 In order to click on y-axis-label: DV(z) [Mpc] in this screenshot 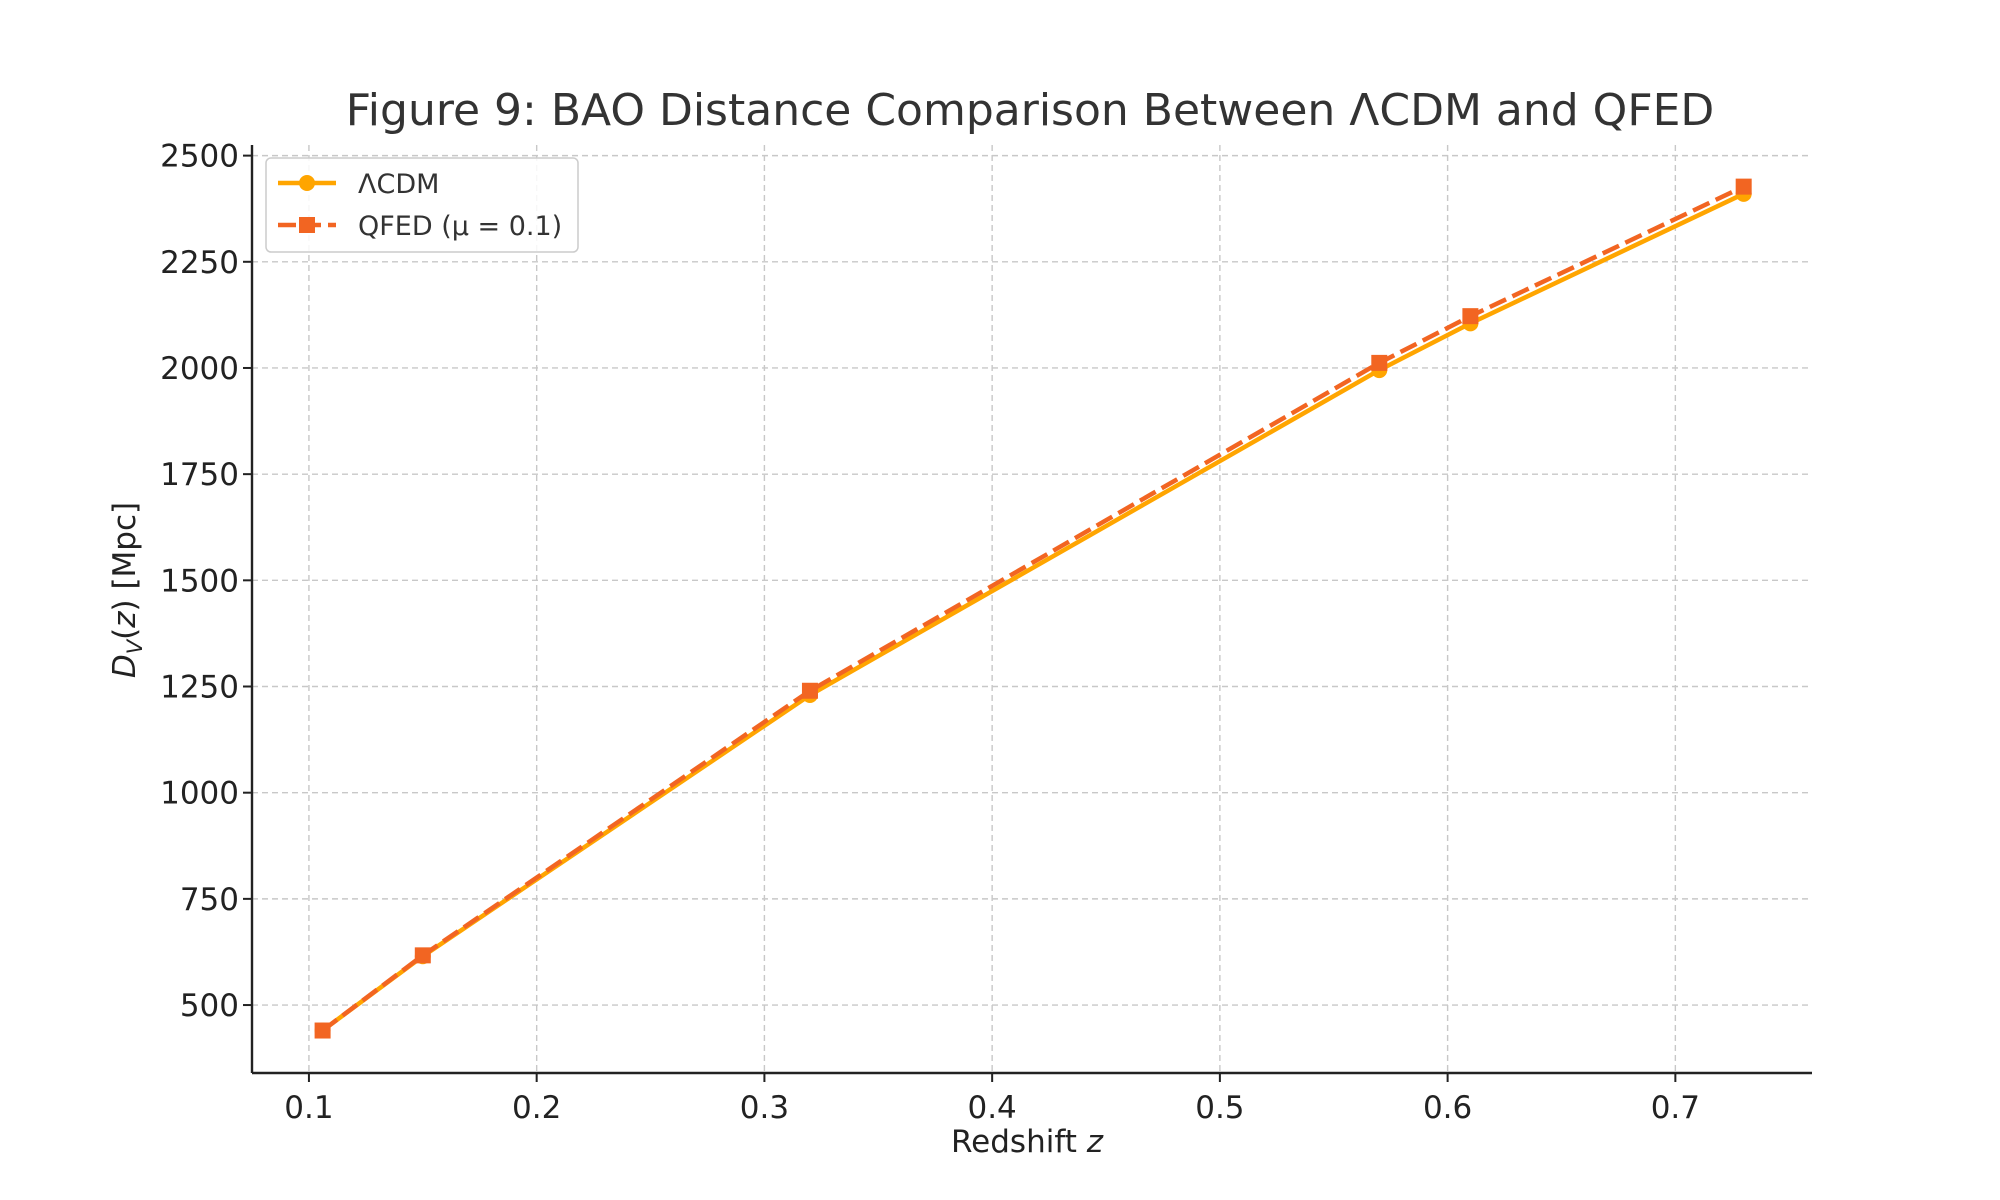, I will do `click(127, 590)`.